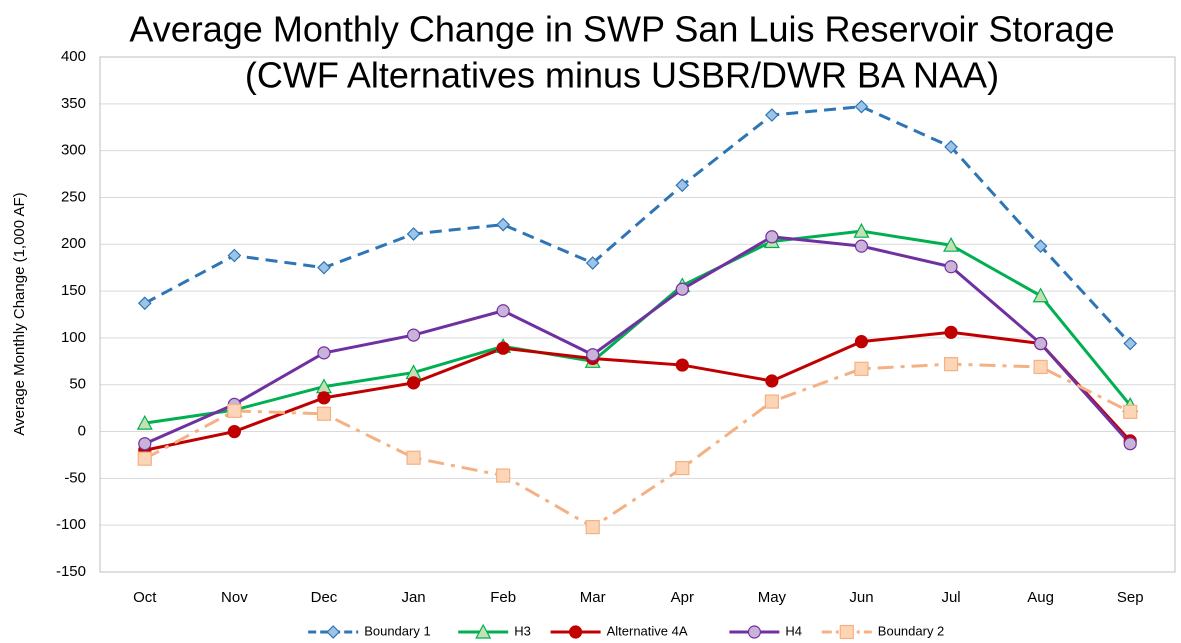  I want to click on x-tick-label: Jul, so click(950, 597).